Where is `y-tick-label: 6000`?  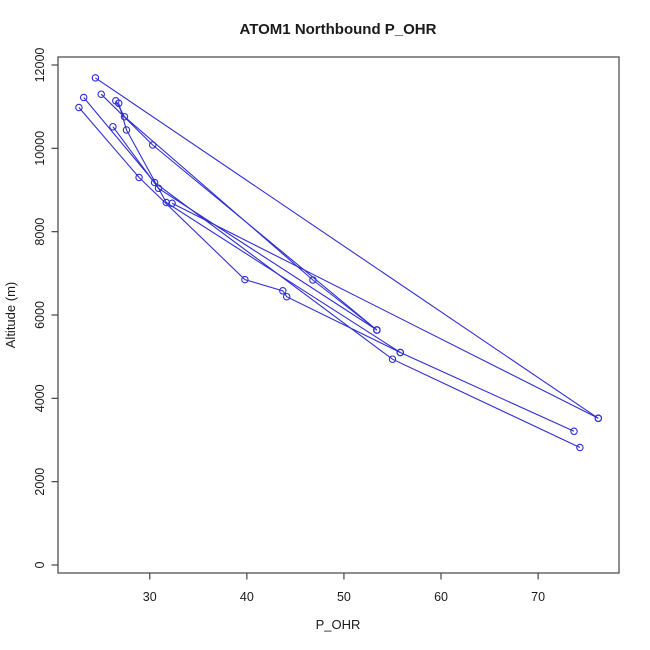 y-tick-label: 6000 is located at coordinates (40, 315).